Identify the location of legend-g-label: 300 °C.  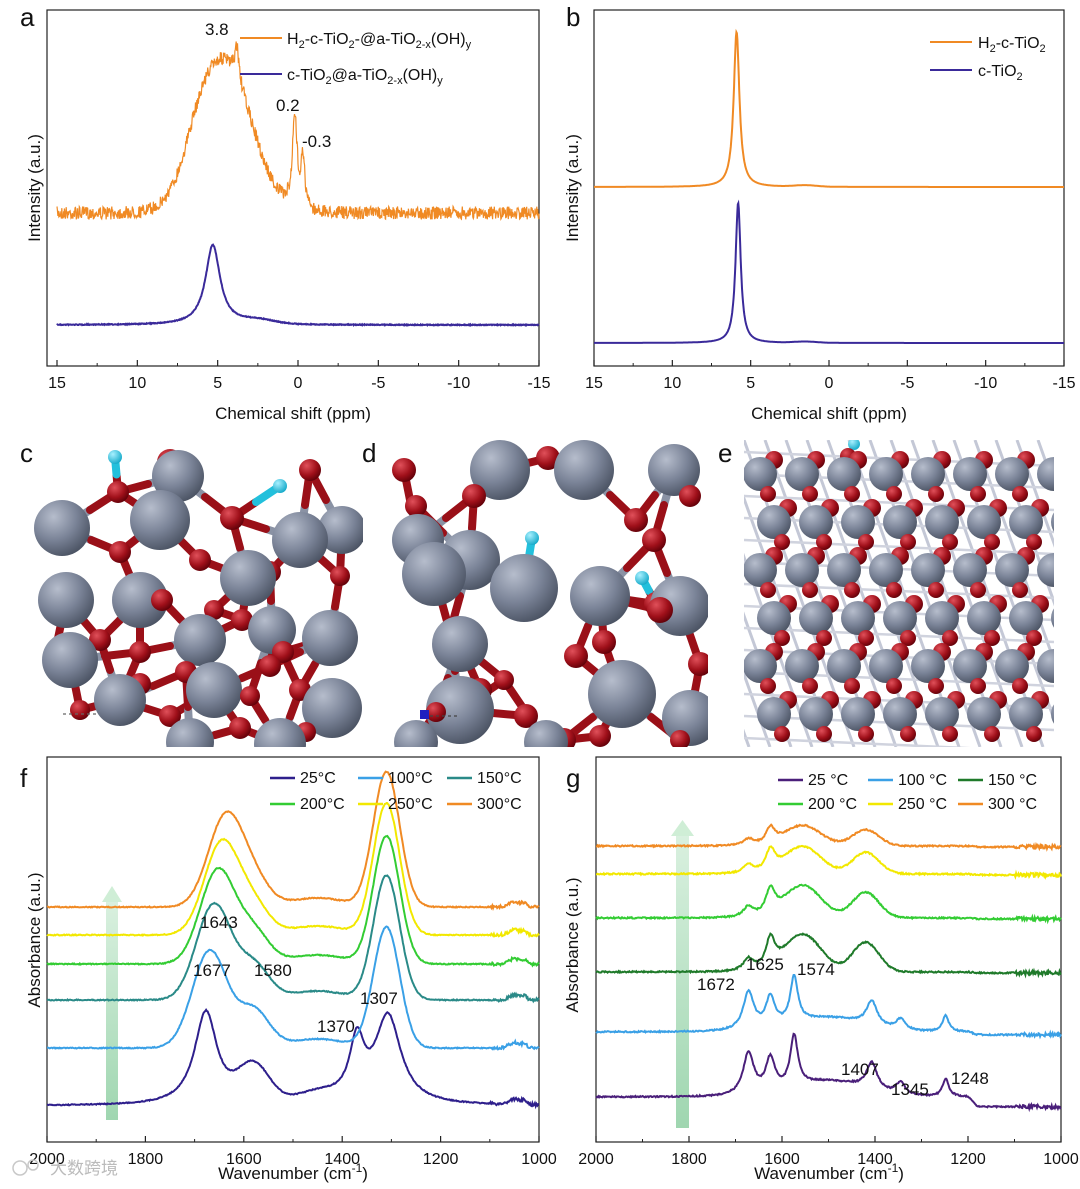
(1012, 804).